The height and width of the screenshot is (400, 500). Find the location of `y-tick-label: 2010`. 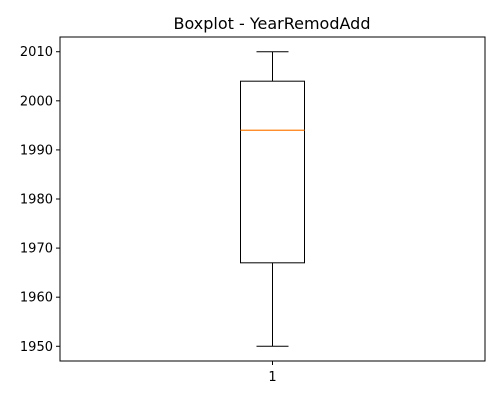

y-tick-label: 2010 is located at coordinates (36, 52).